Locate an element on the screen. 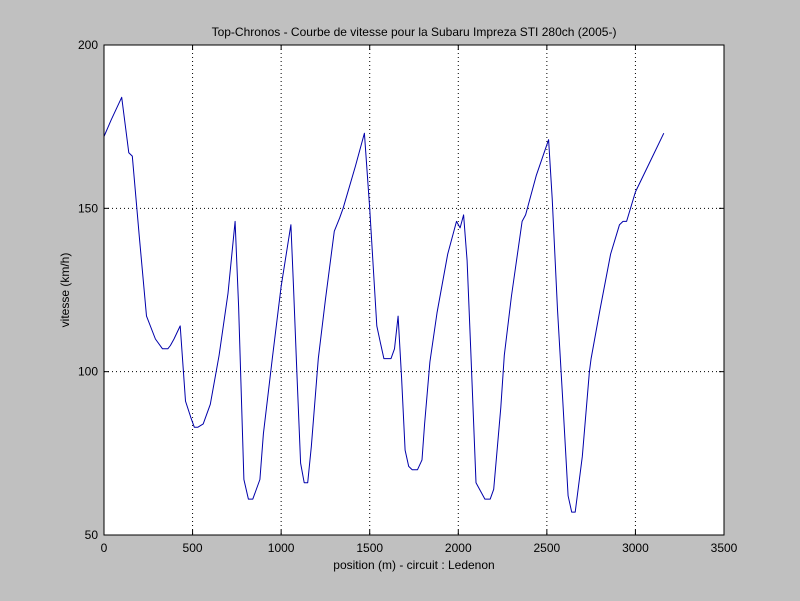 This screenshot has width=800, height=601. x-tick-label: 3500 is located at coordinates (724, 548).